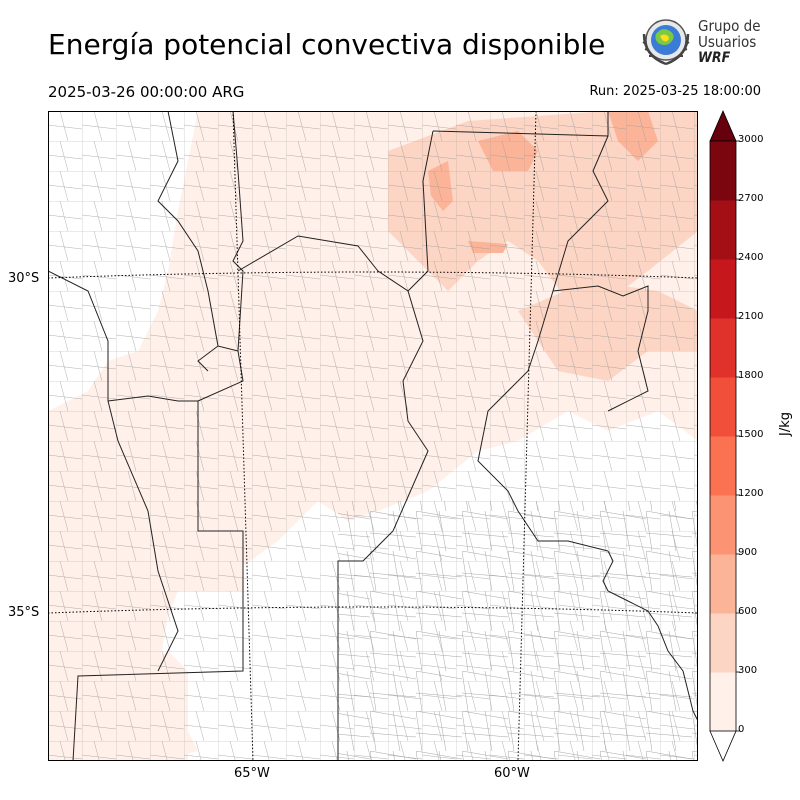  Describe the element at coordinates (748, 611) in the screenshot. I see `colorbar-tick-label: 600` at that location.